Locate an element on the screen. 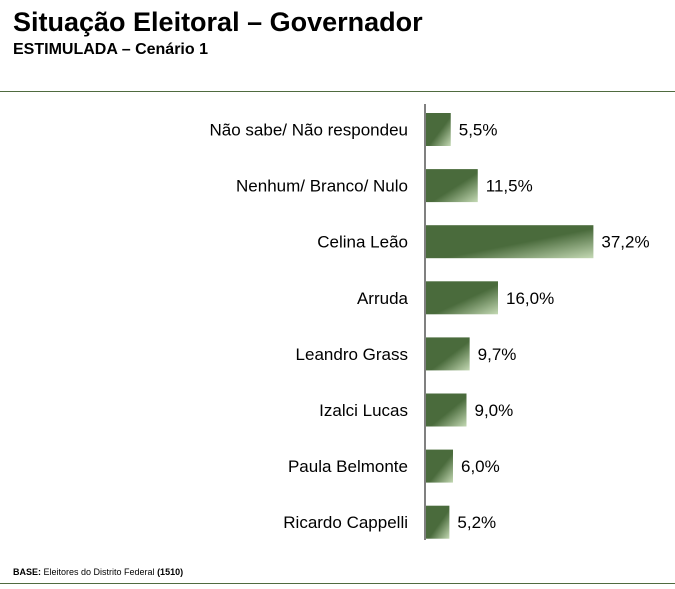  value-label-5: 9,0% is located at coordinates (494, 410).